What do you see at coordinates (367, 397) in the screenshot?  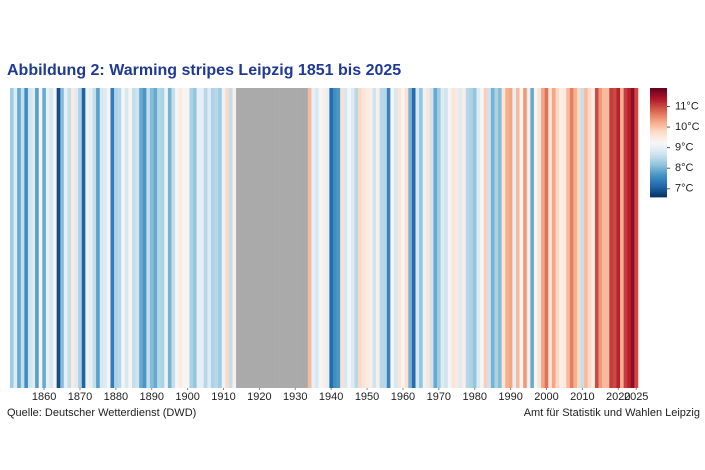 I see `x-tick-label: 1950` at bounding box center [367, 397].